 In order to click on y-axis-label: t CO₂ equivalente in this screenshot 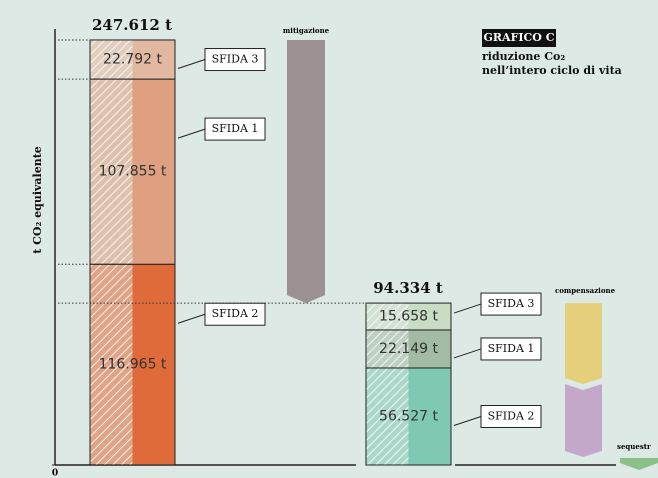, I will do `click(37, 200)`.